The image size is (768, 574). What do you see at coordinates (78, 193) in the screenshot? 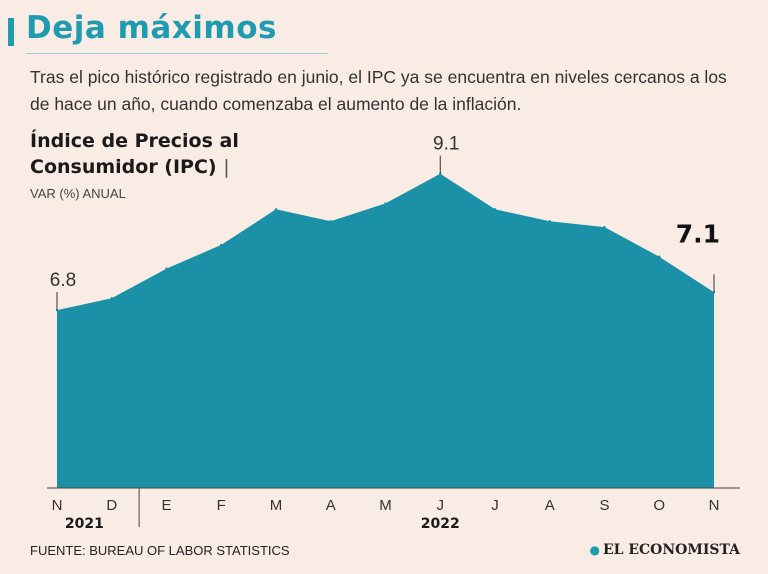
I see `units-label: VAR (%) ANUAL` at bounding box center [78, 193].